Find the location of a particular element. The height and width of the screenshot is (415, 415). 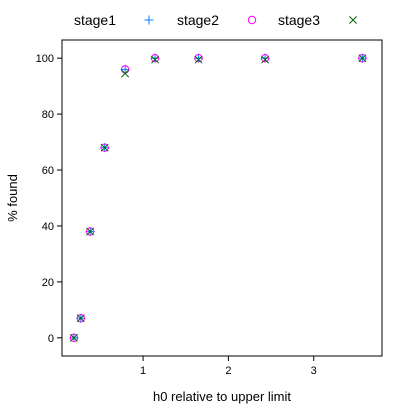

x-axis: 1 2 3 is located at coordinates (228, 366).